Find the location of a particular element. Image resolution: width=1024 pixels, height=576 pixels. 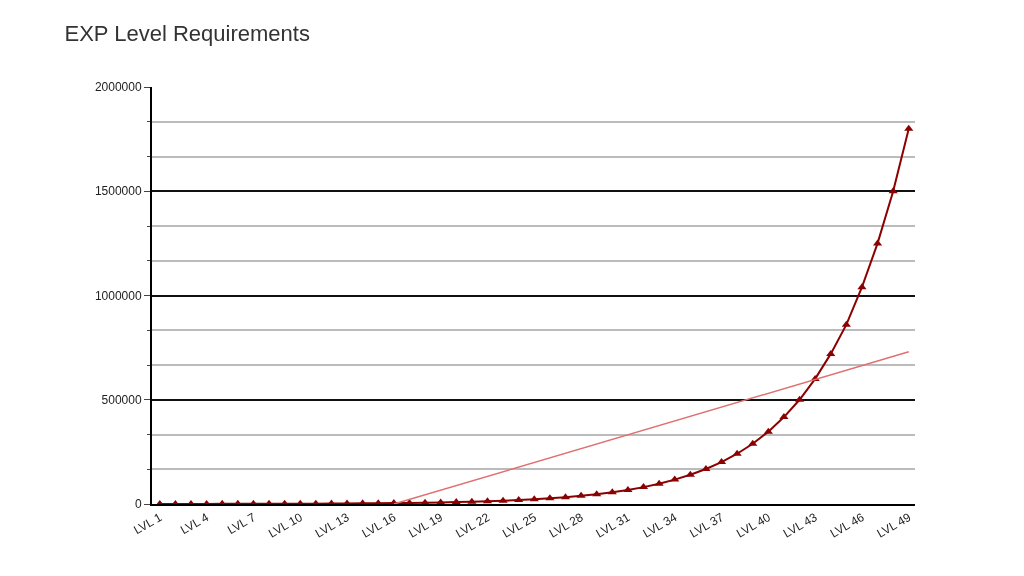

x-tick-label: LVL 22 is located at coordinates (473, 525).